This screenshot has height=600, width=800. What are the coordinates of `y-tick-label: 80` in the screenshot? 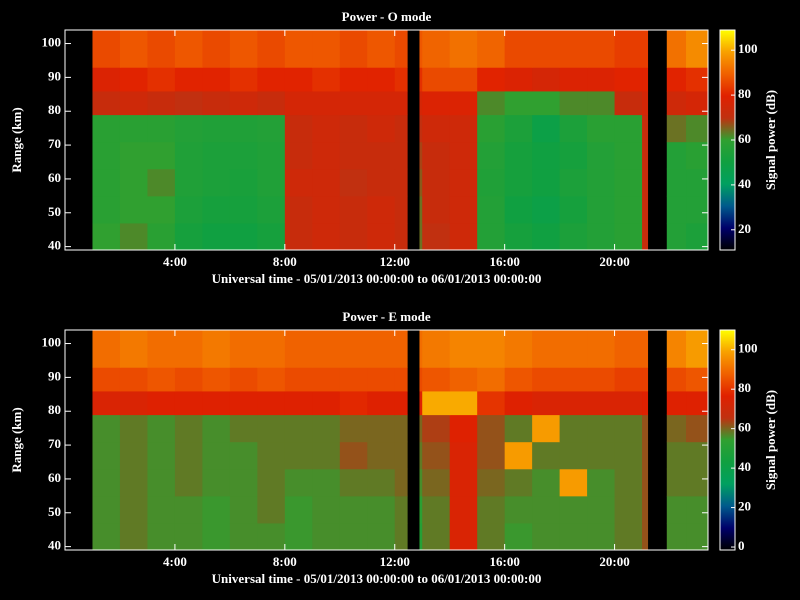 It's located at (54, 409).